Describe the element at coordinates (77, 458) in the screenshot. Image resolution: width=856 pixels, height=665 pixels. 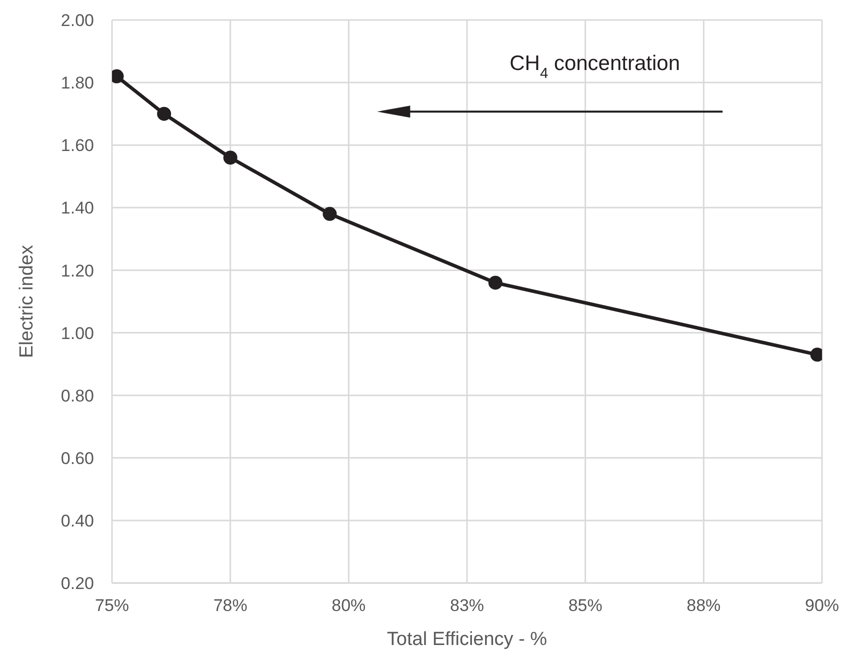
I see `y-tick-label: 0.60` at that location.